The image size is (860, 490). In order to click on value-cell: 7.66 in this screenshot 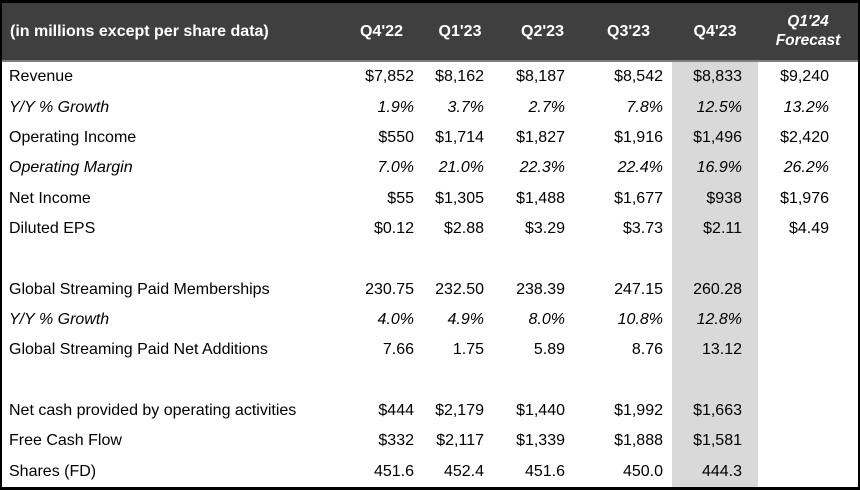, I will do `click(398, 350)`.